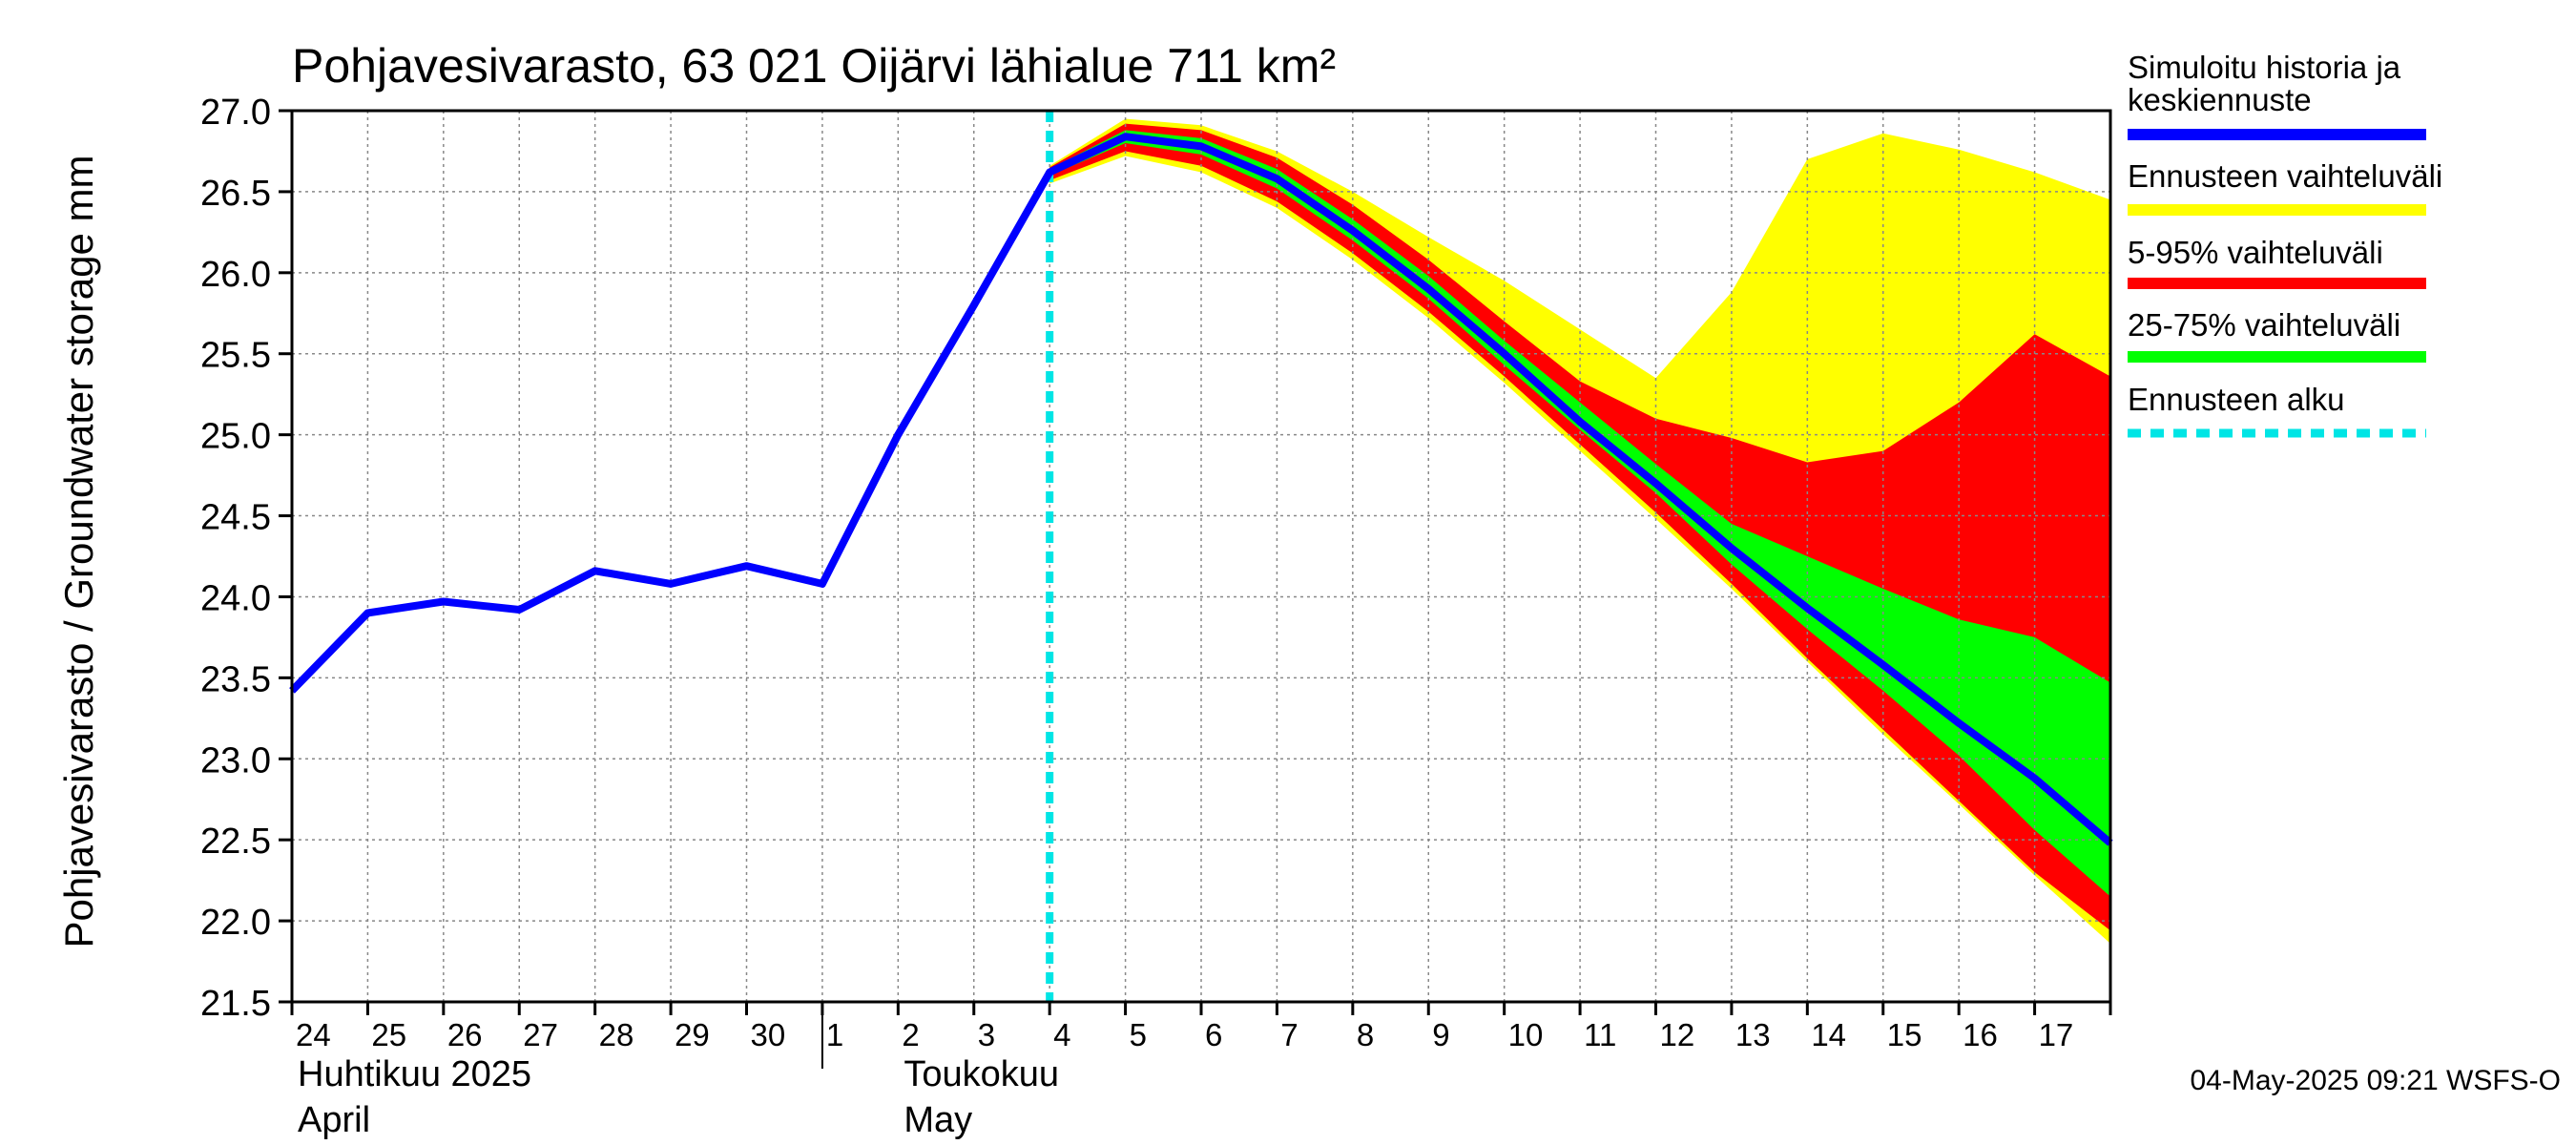  Describe the element at coordinates (2264, 325) in the screenshot. I see `legend-label: 25-75% vaihteluväli` at that location.